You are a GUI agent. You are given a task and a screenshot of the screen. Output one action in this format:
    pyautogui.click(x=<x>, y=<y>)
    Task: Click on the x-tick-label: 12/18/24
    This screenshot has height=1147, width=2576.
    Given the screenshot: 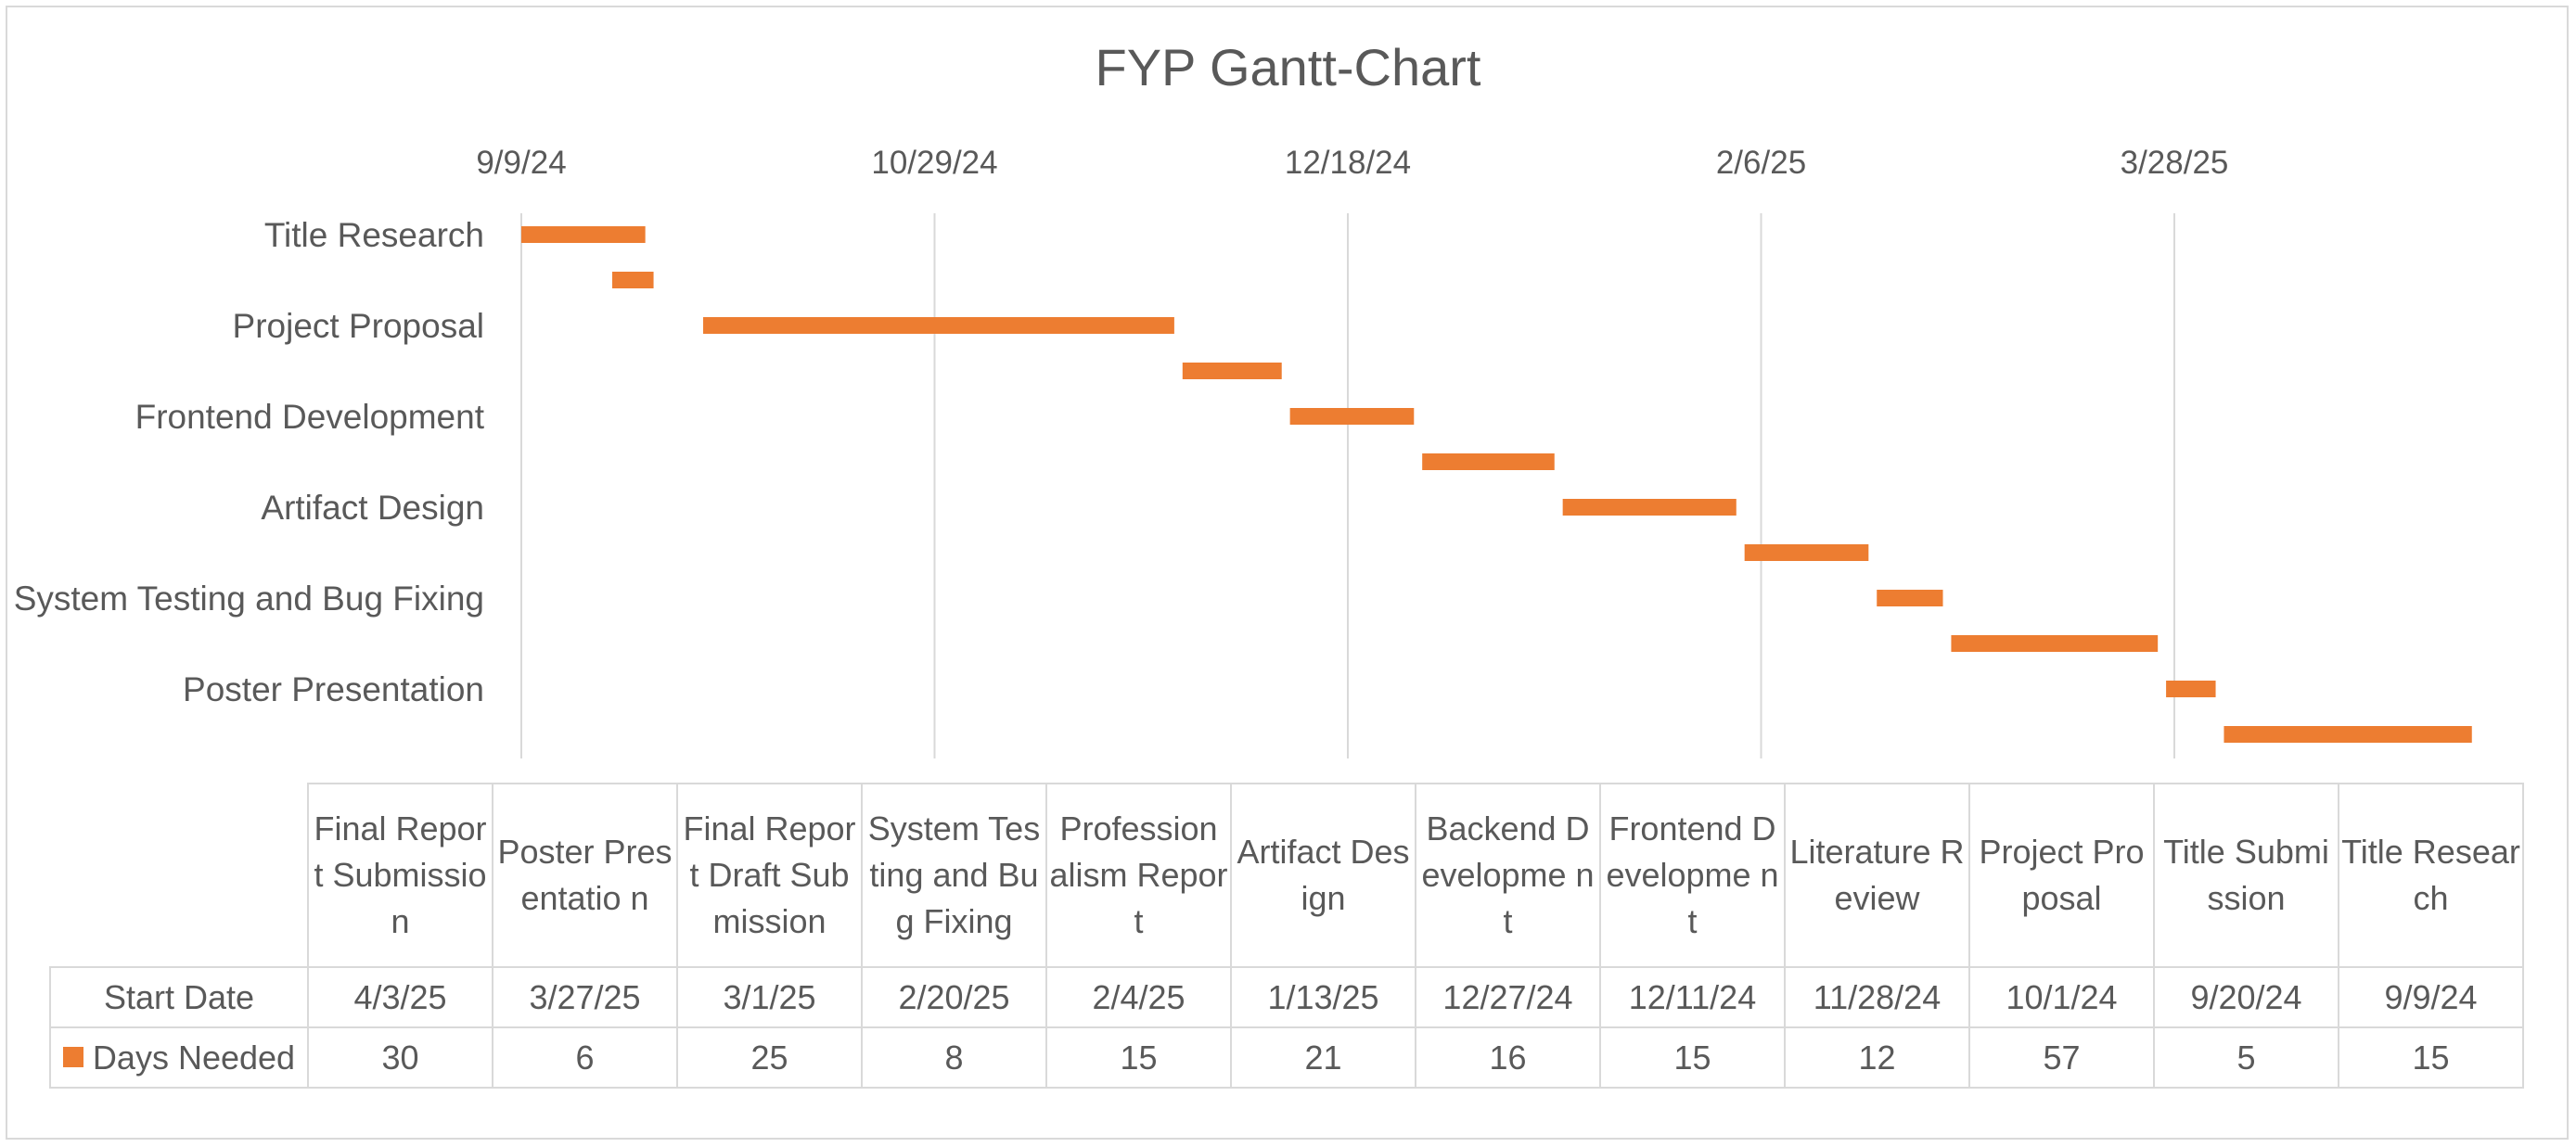 What is the action you would take?
    pyautogui.click(x=1348, y=163)
    